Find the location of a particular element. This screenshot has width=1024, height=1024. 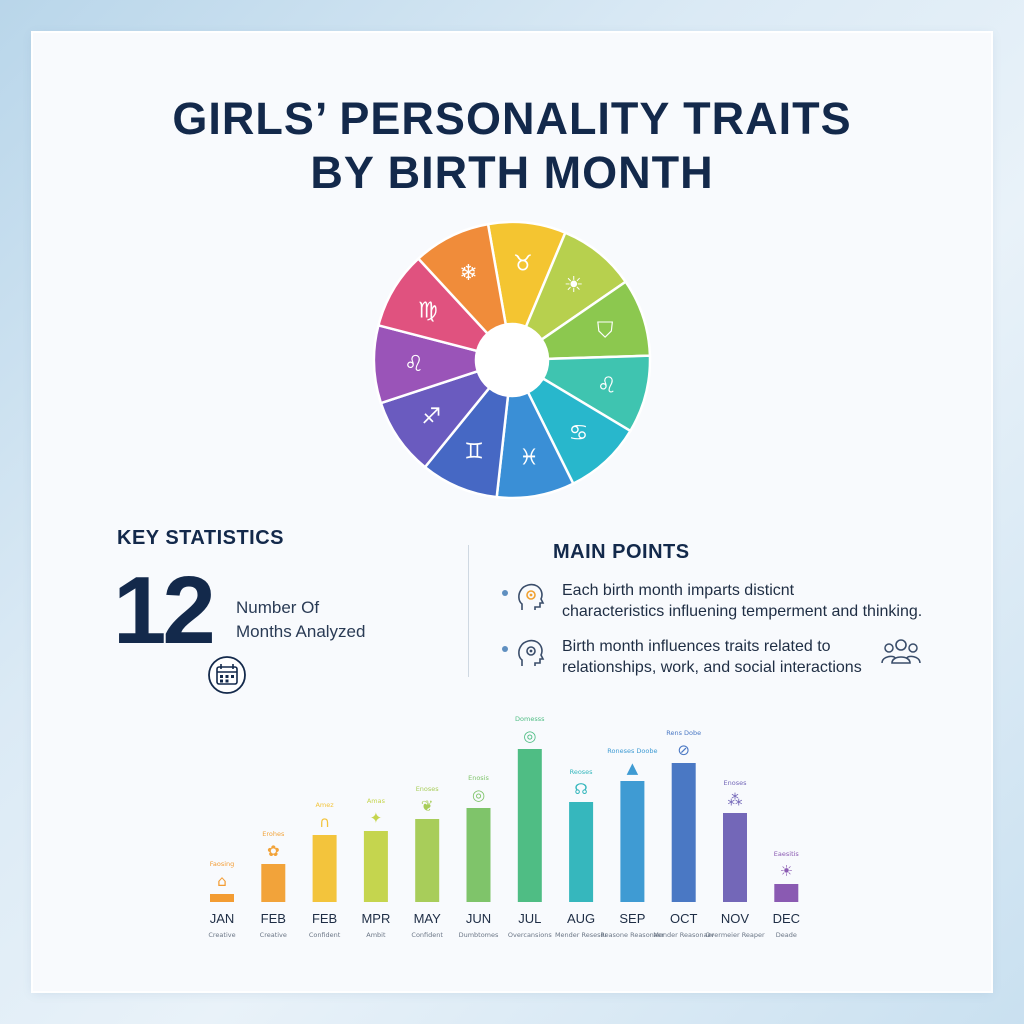

wheel-segment is located at coordinates (462, 279).